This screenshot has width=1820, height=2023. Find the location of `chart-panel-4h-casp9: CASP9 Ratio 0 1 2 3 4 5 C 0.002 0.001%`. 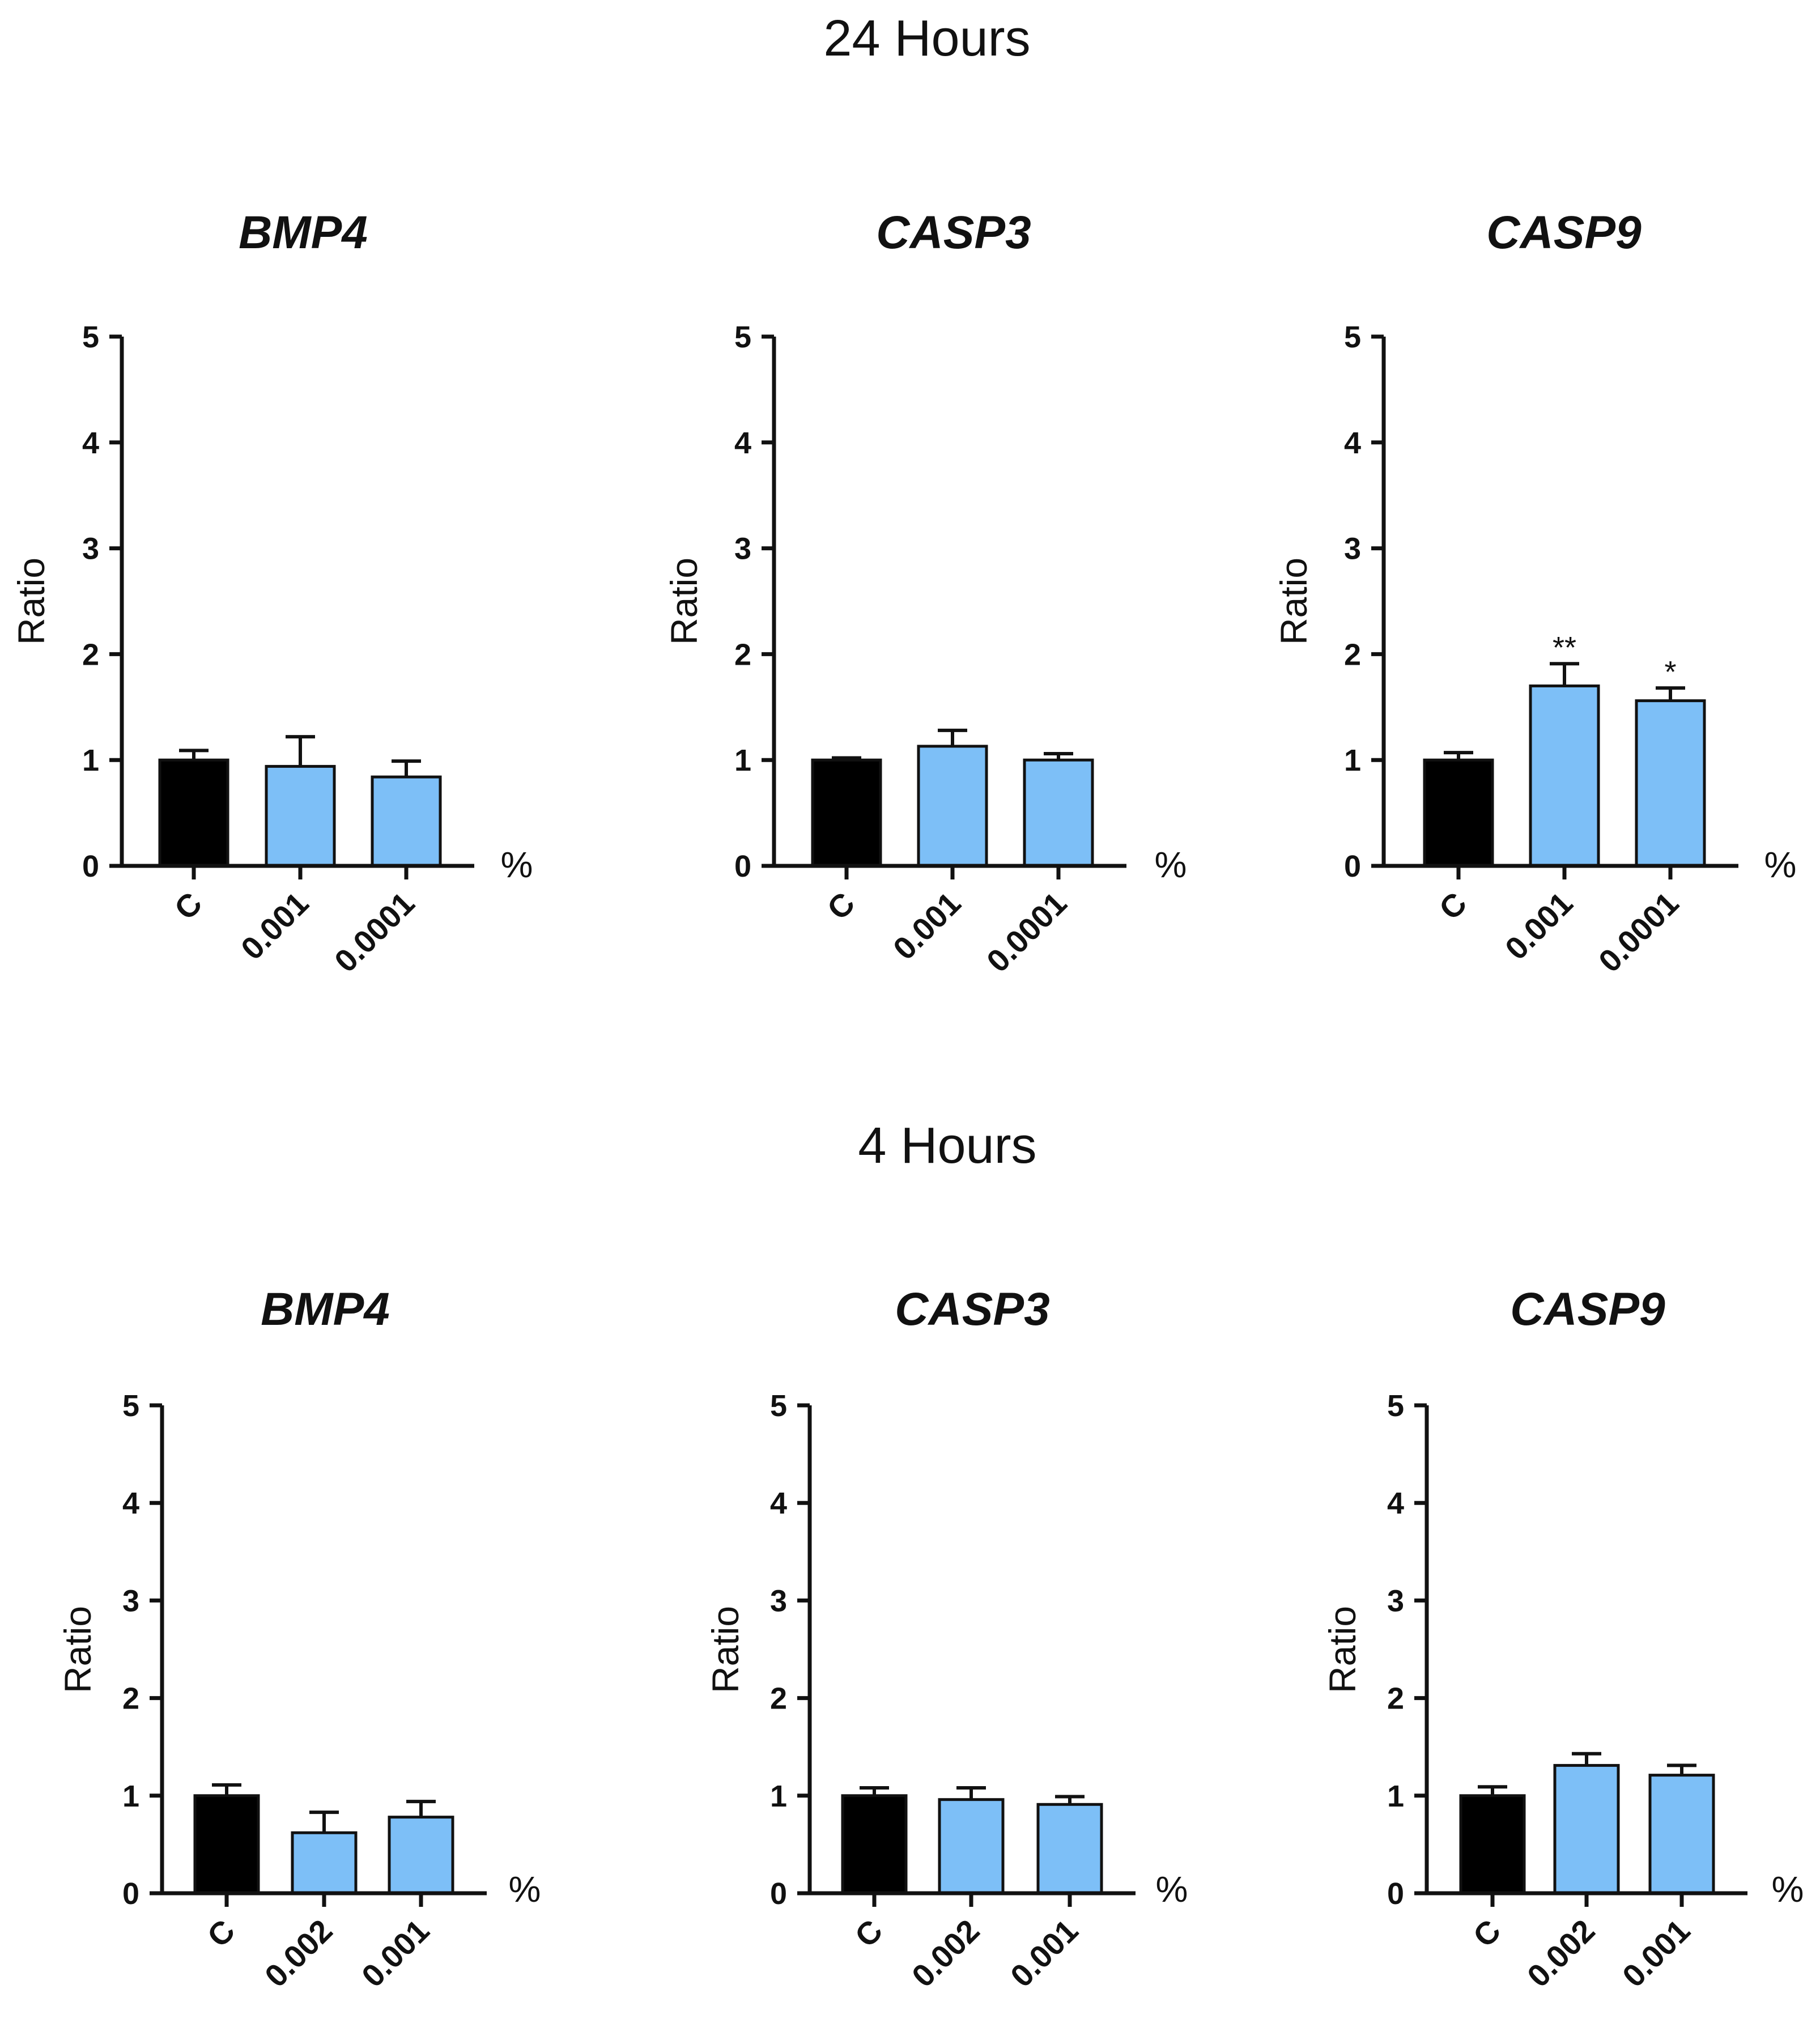

chart-panel-4h-casp9: CASP9 Ratio 0 1 2 3 4 5 C 0.002 0.001% is located at coordinates (1563, 1639).